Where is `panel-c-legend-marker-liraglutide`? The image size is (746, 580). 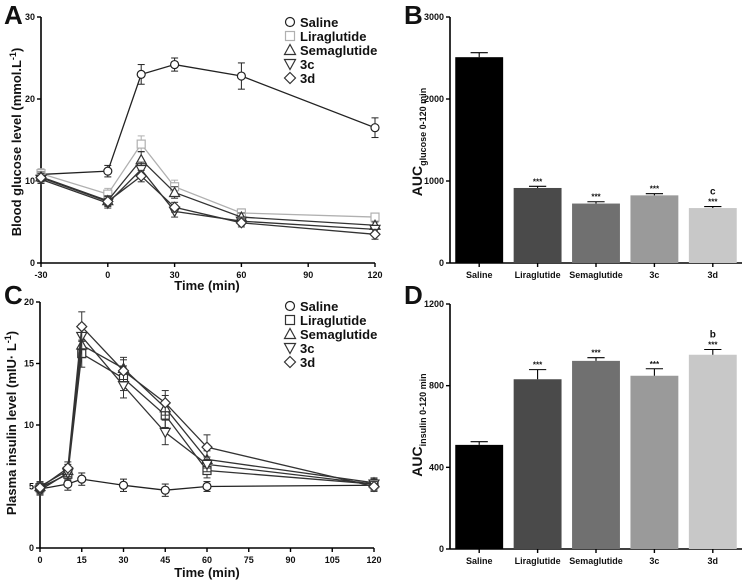
panel-c-legend-marker-liraglutide is located at coordinates (290, 320).